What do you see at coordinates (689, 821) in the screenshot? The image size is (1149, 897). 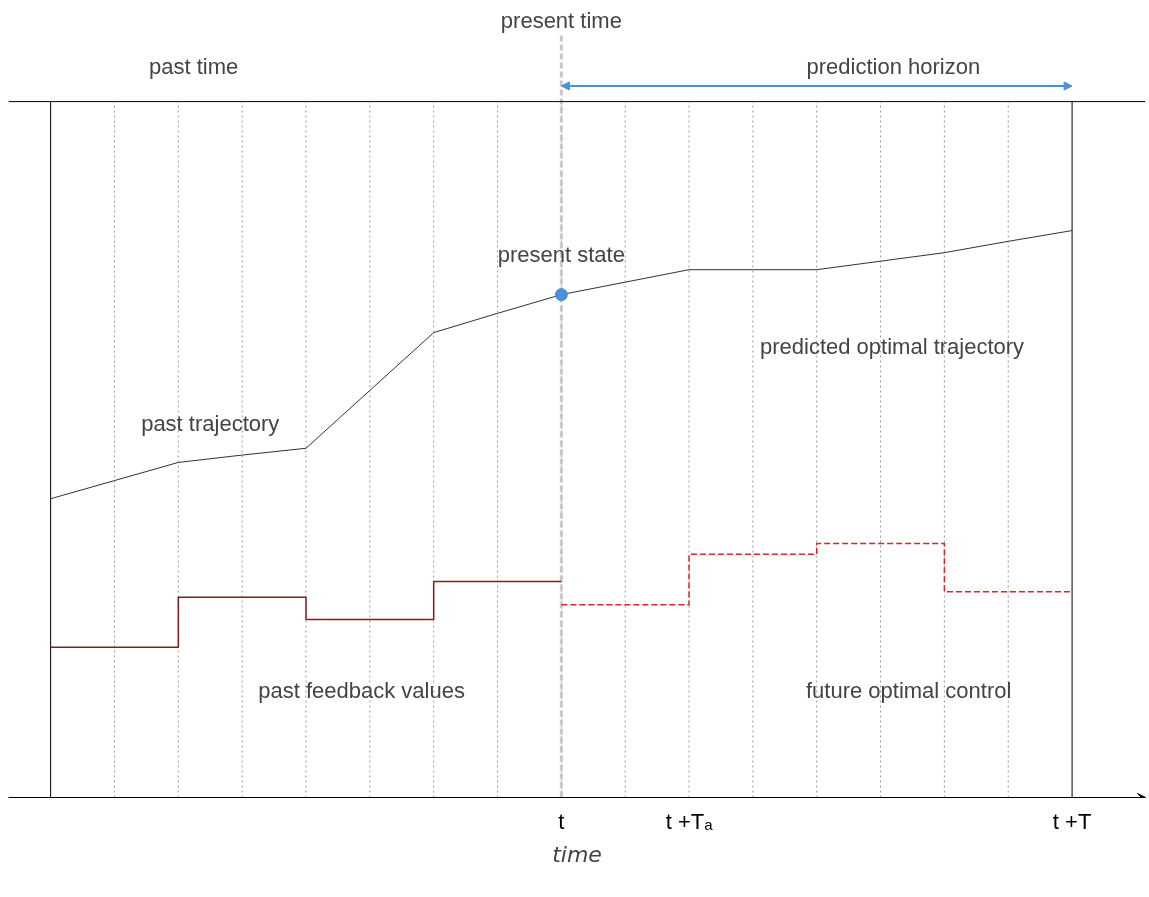 I see `x-tick-label: t +Tₐ` at bounding box center [689, 821].